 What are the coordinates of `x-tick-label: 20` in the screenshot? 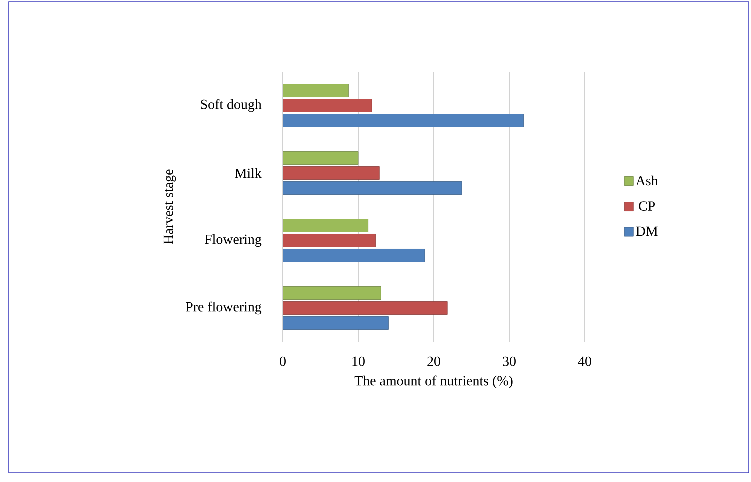 It's located at (434, 361).